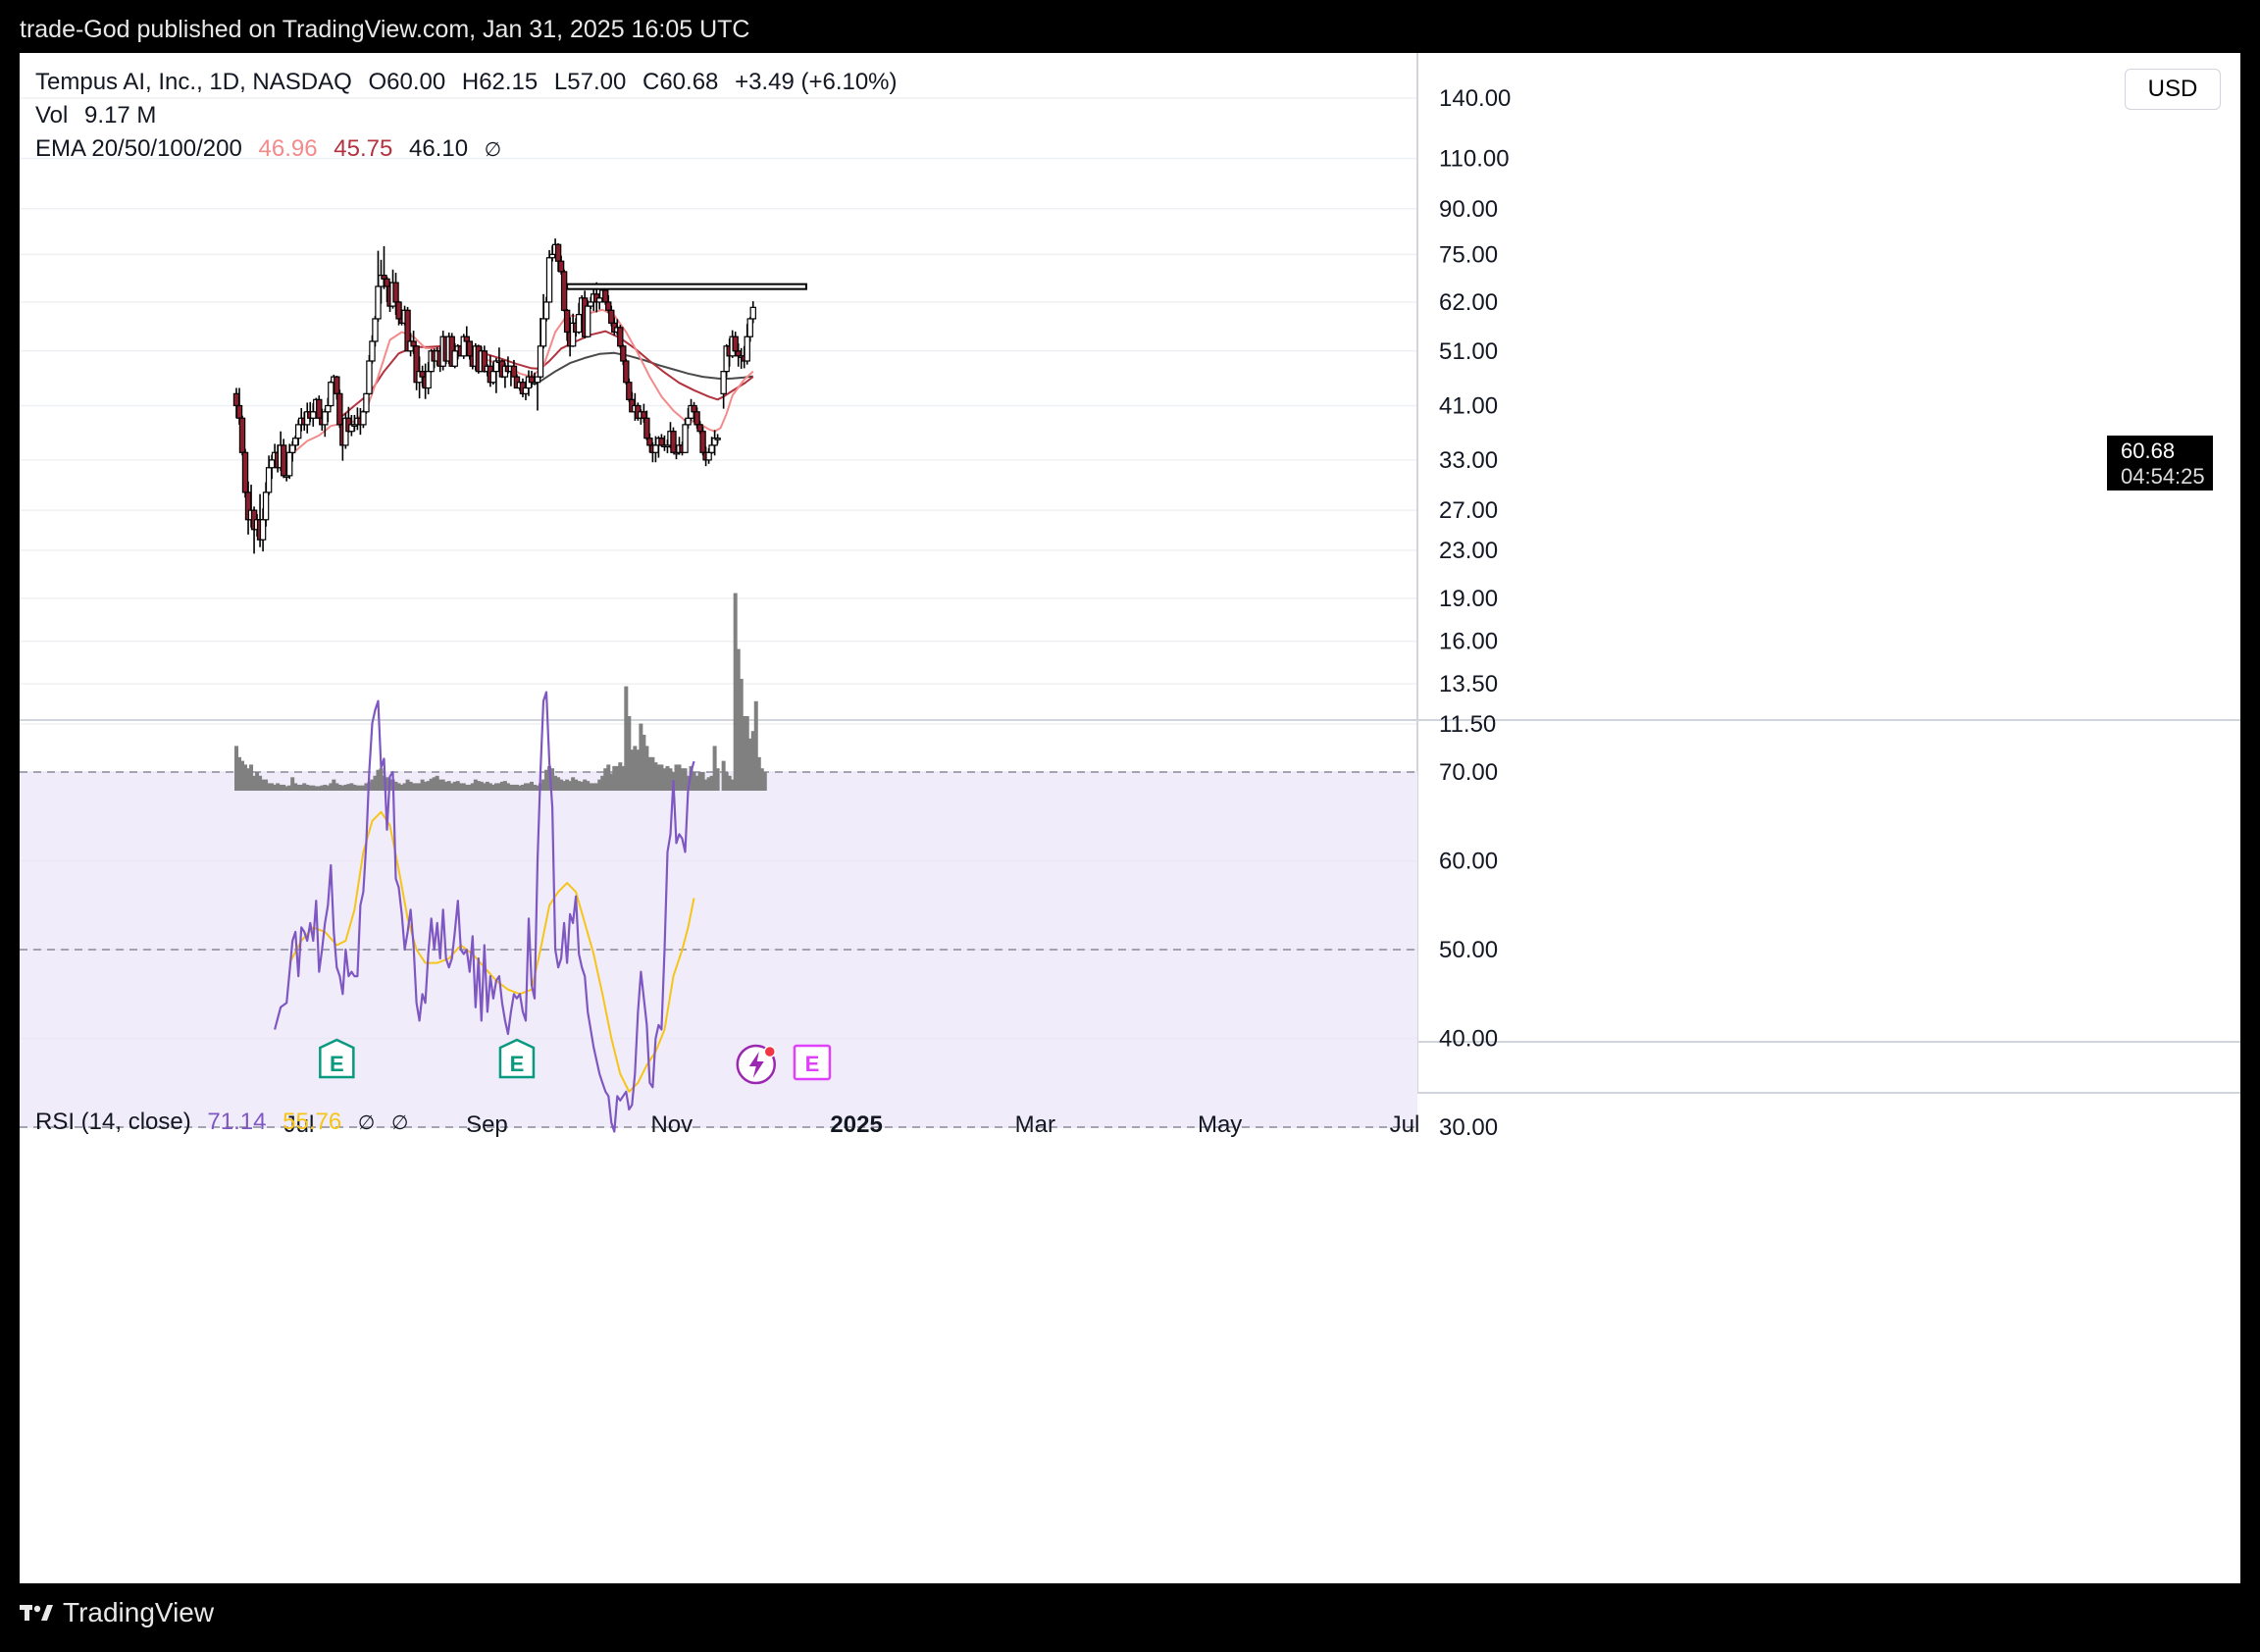 The height and width of the screenshot is (1652, 2260). Describe the element at coordinates (299, 1124) in the screenshot. I see `time-tick-label: Jul` at that location.